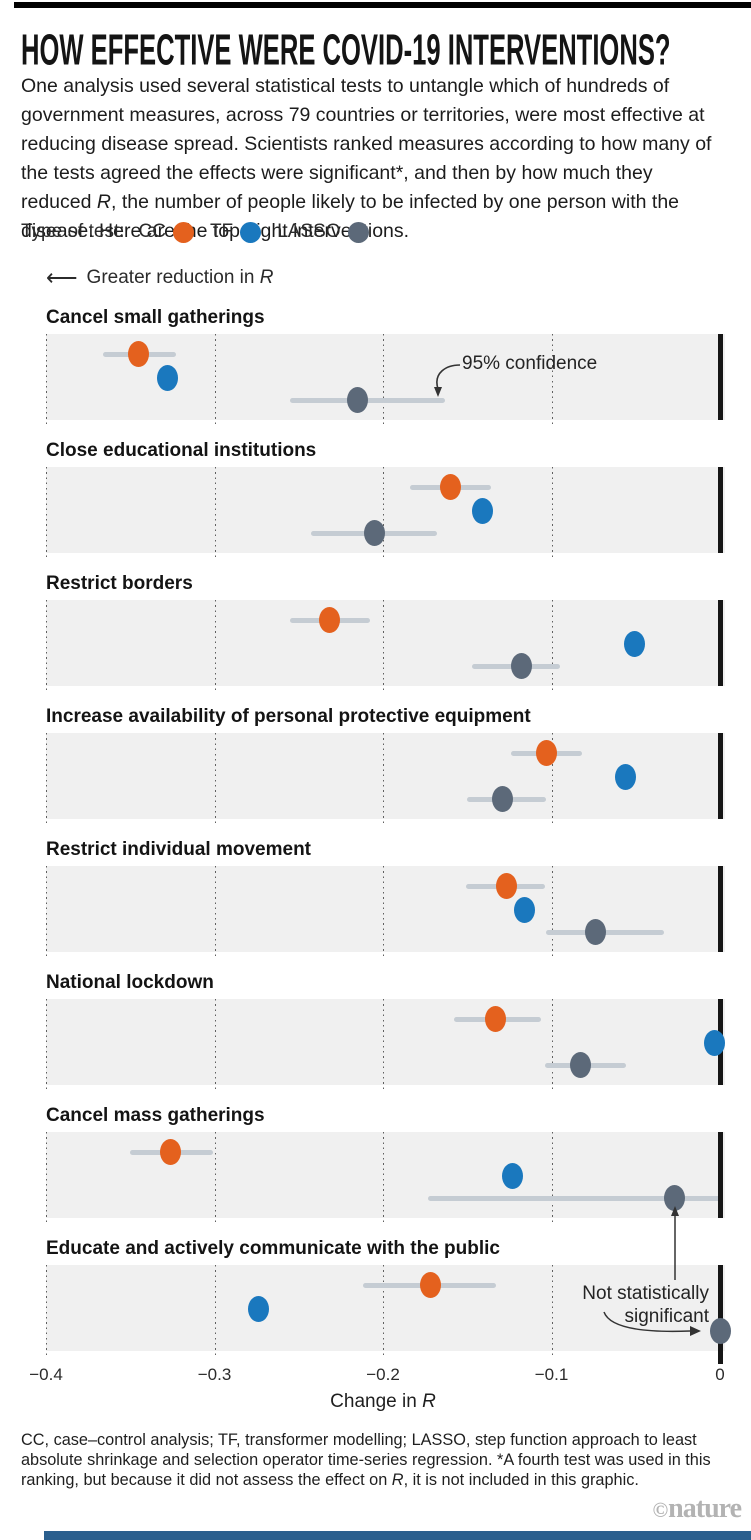 This screenshot has width=751, height=1540. Describe the element at coordinates (575, 1198) in the screenshot. I see `confidence-interval-bar` at that location.